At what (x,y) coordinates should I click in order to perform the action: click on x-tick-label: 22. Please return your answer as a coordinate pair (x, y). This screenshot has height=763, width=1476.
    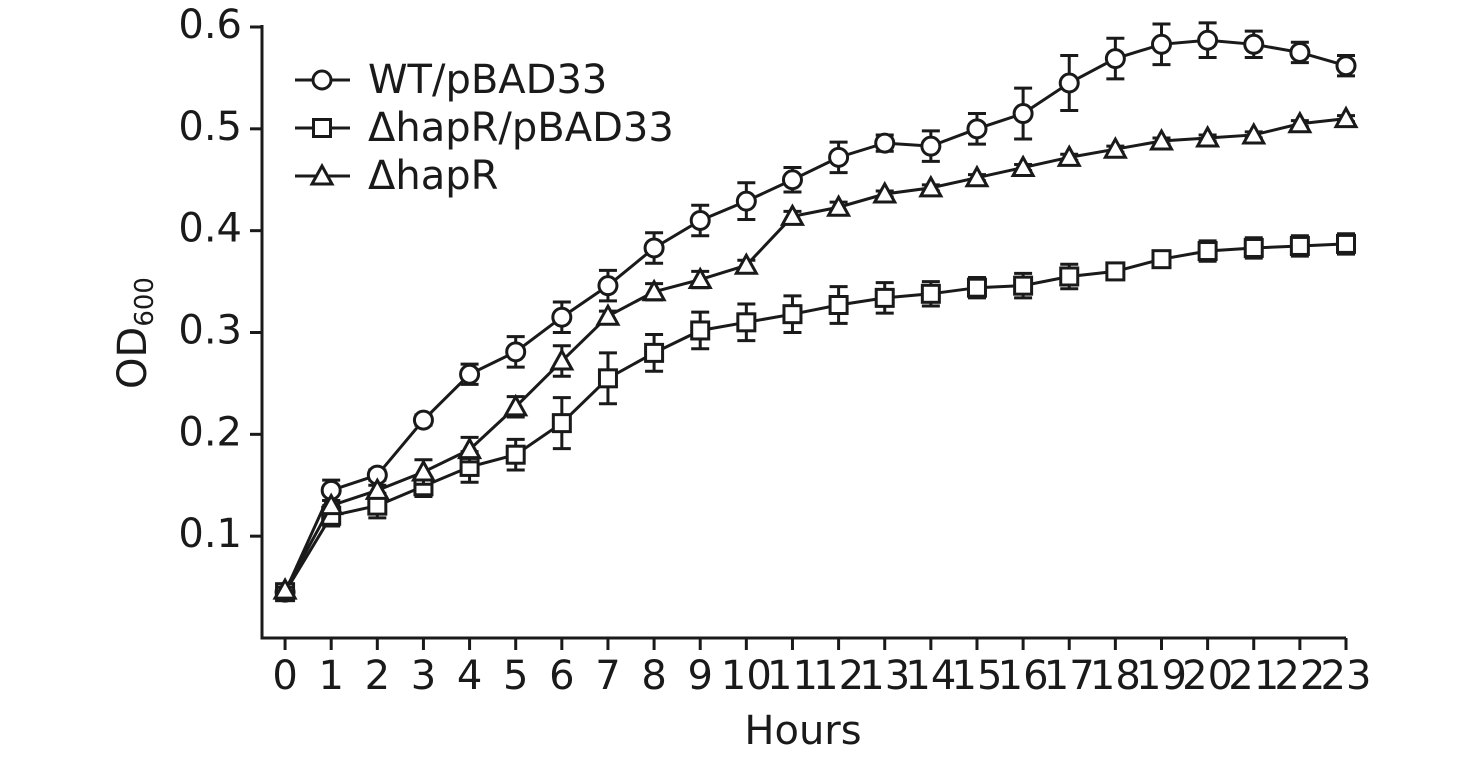
    Looking at the image, I should click on (1299, 676).